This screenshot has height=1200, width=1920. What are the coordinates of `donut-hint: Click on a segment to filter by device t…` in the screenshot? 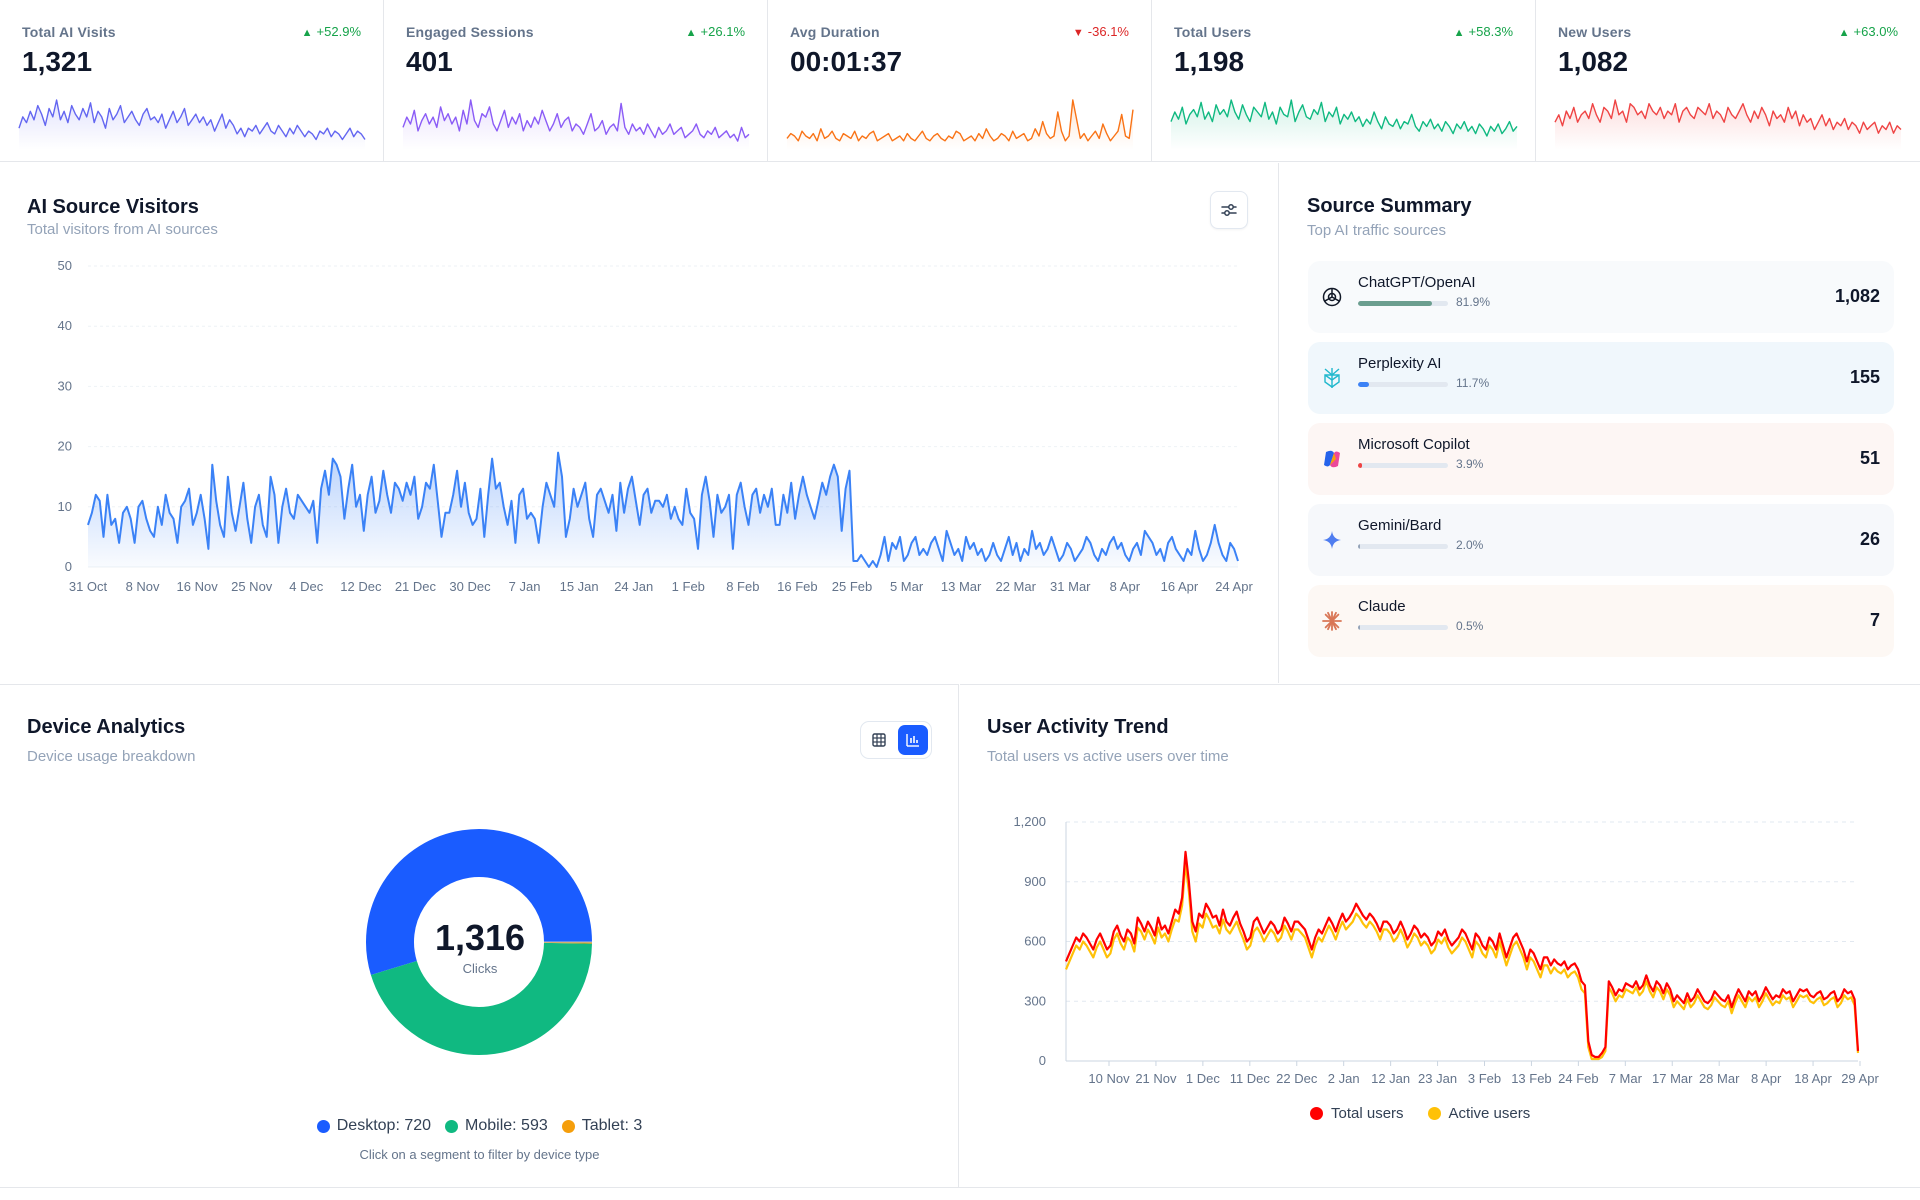 It's located at (479, 1154).